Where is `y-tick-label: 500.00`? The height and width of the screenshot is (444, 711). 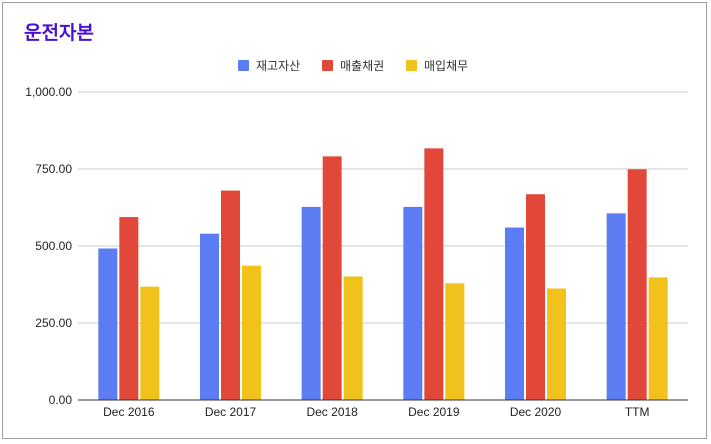 y-tick-label: 500.00 is located at coordinates (53, 246).